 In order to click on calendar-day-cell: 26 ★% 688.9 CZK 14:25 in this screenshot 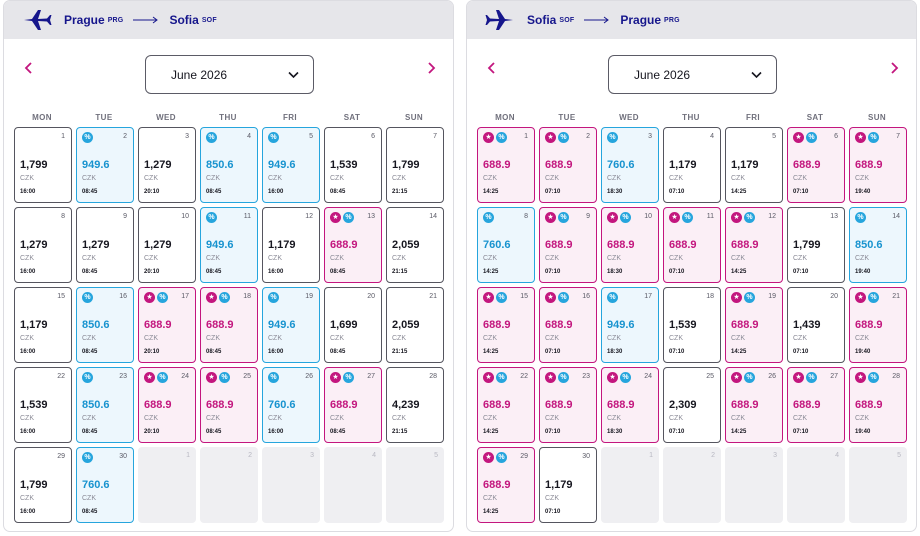, I will do `click(754, 405)`.